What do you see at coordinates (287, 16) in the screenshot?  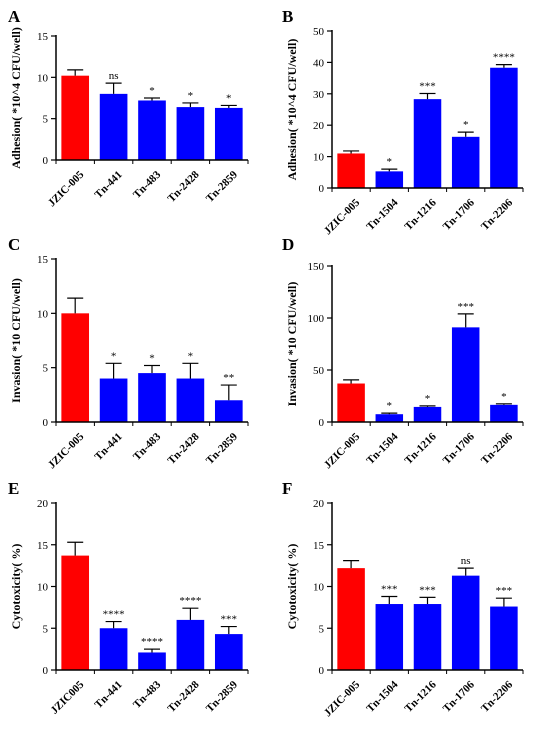 I see `panel-letter: B` at bounding box center [287, 16].